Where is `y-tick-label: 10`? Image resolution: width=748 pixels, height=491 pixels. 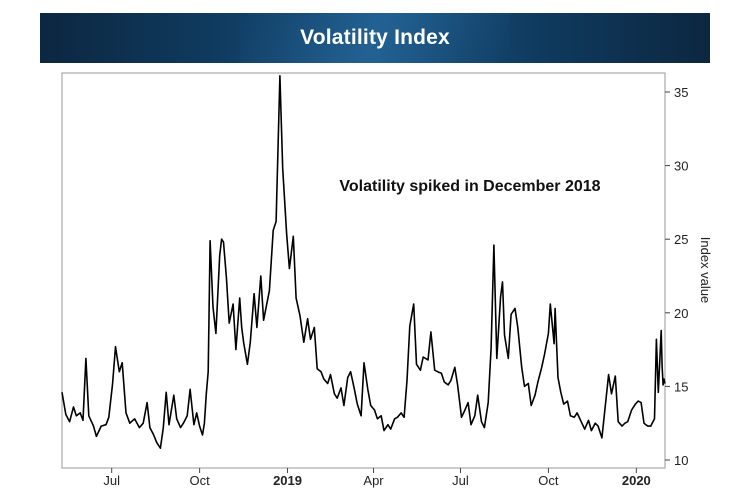
y-tick-label: 10 is located at coordinates (681, 460).